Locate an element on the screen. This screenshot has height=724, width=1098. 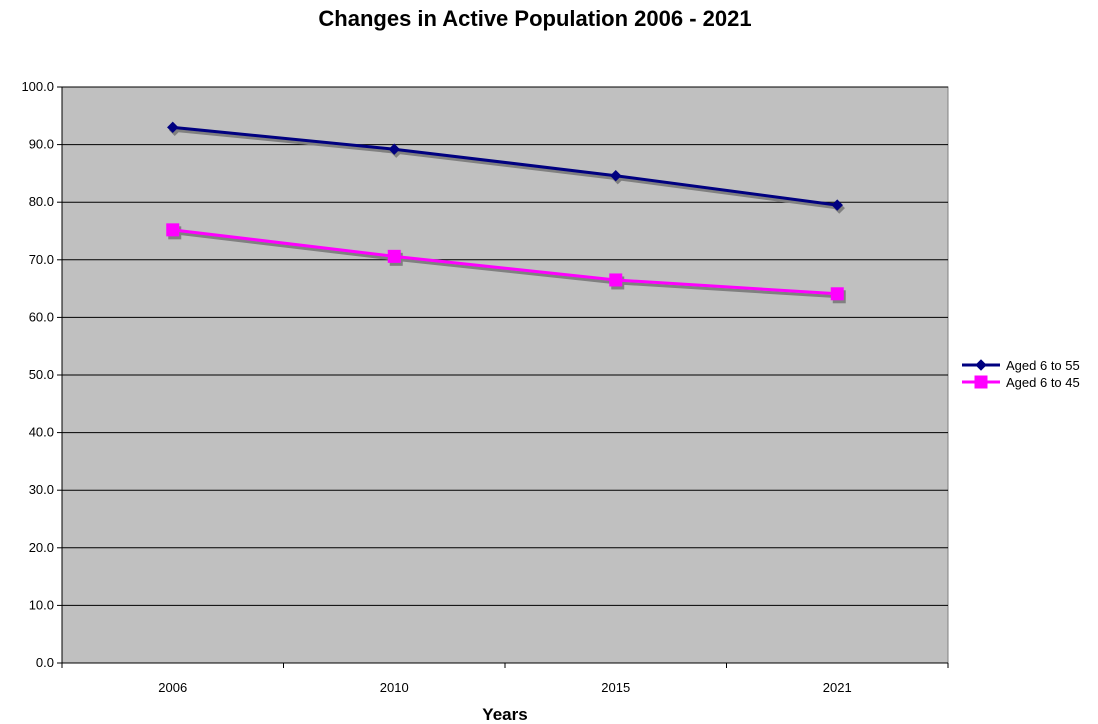
y-tick-label: 0.0 is located at coordinates (45, 662).